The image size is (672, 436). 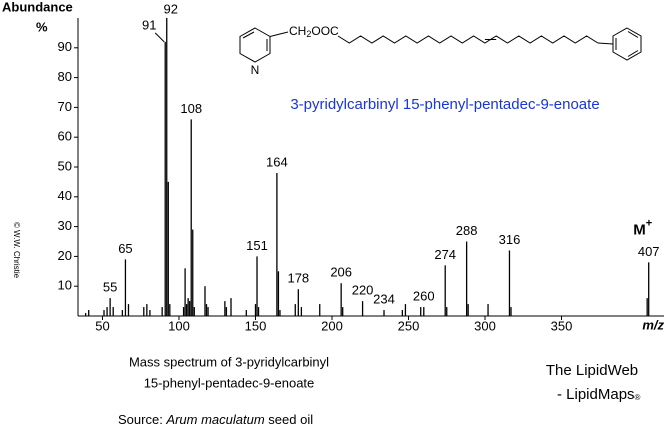 I want to click on y-axis-unit: %, so click(x=42, y=26).